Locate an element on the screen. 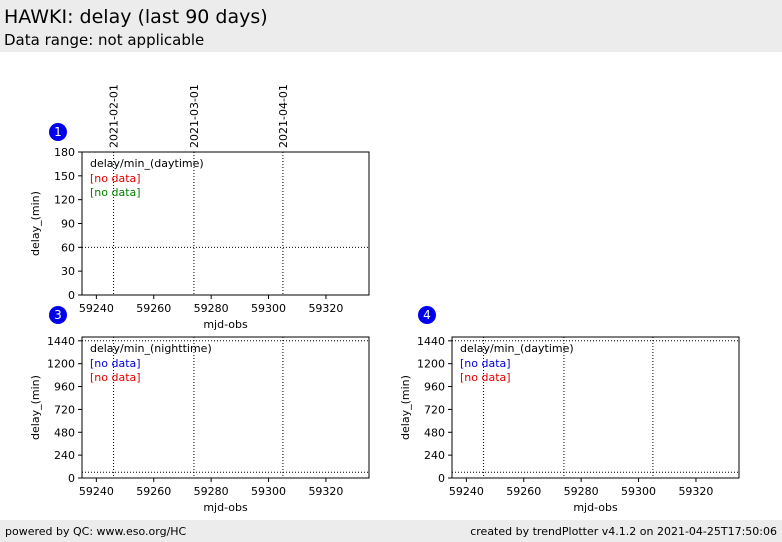  y-tick-label: 30 is located at coordinates (68, 271).